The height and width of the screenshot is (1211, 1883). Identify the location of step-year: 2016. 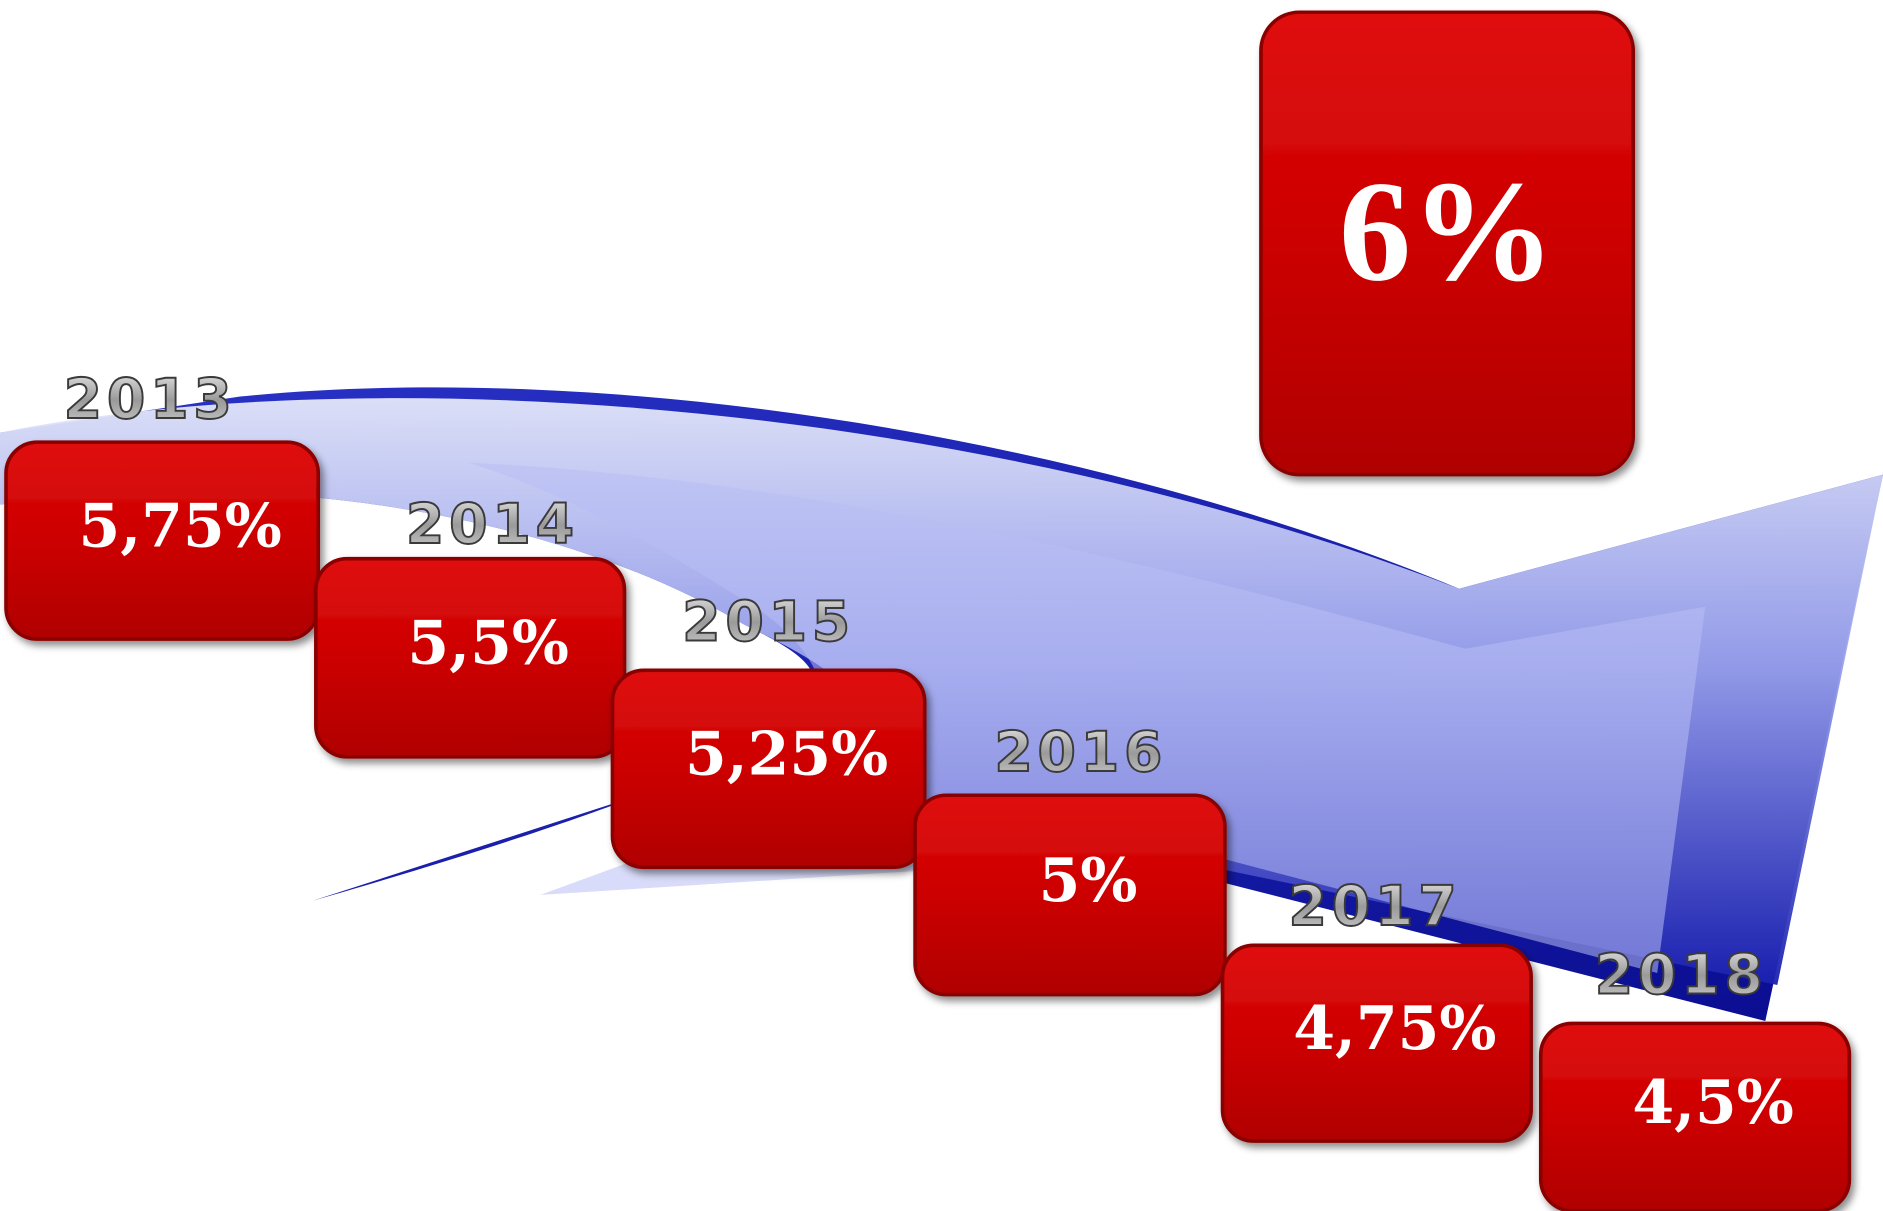
(1080, 753).